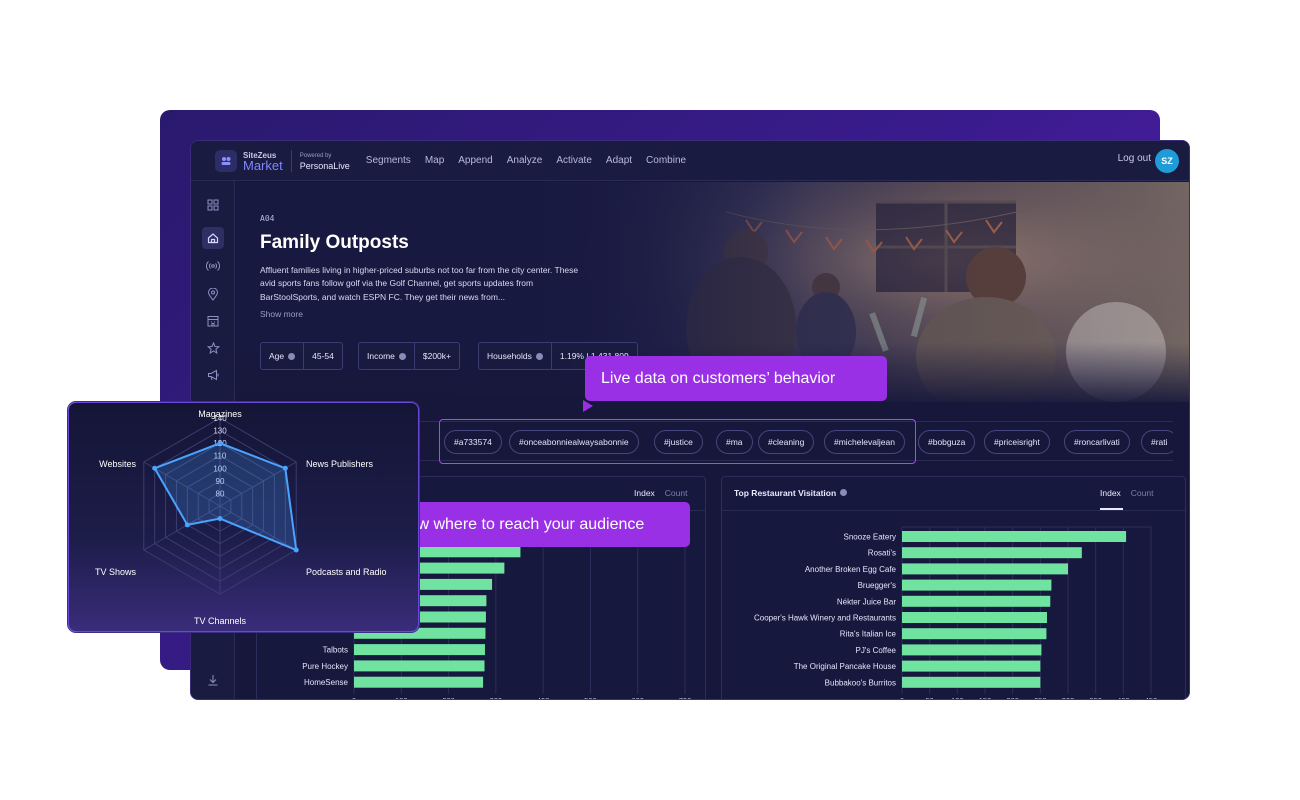  Describe the element at coordinates (1017, 442) in the screenshot. I see `hashtag-chip: #priceisright` at that location.